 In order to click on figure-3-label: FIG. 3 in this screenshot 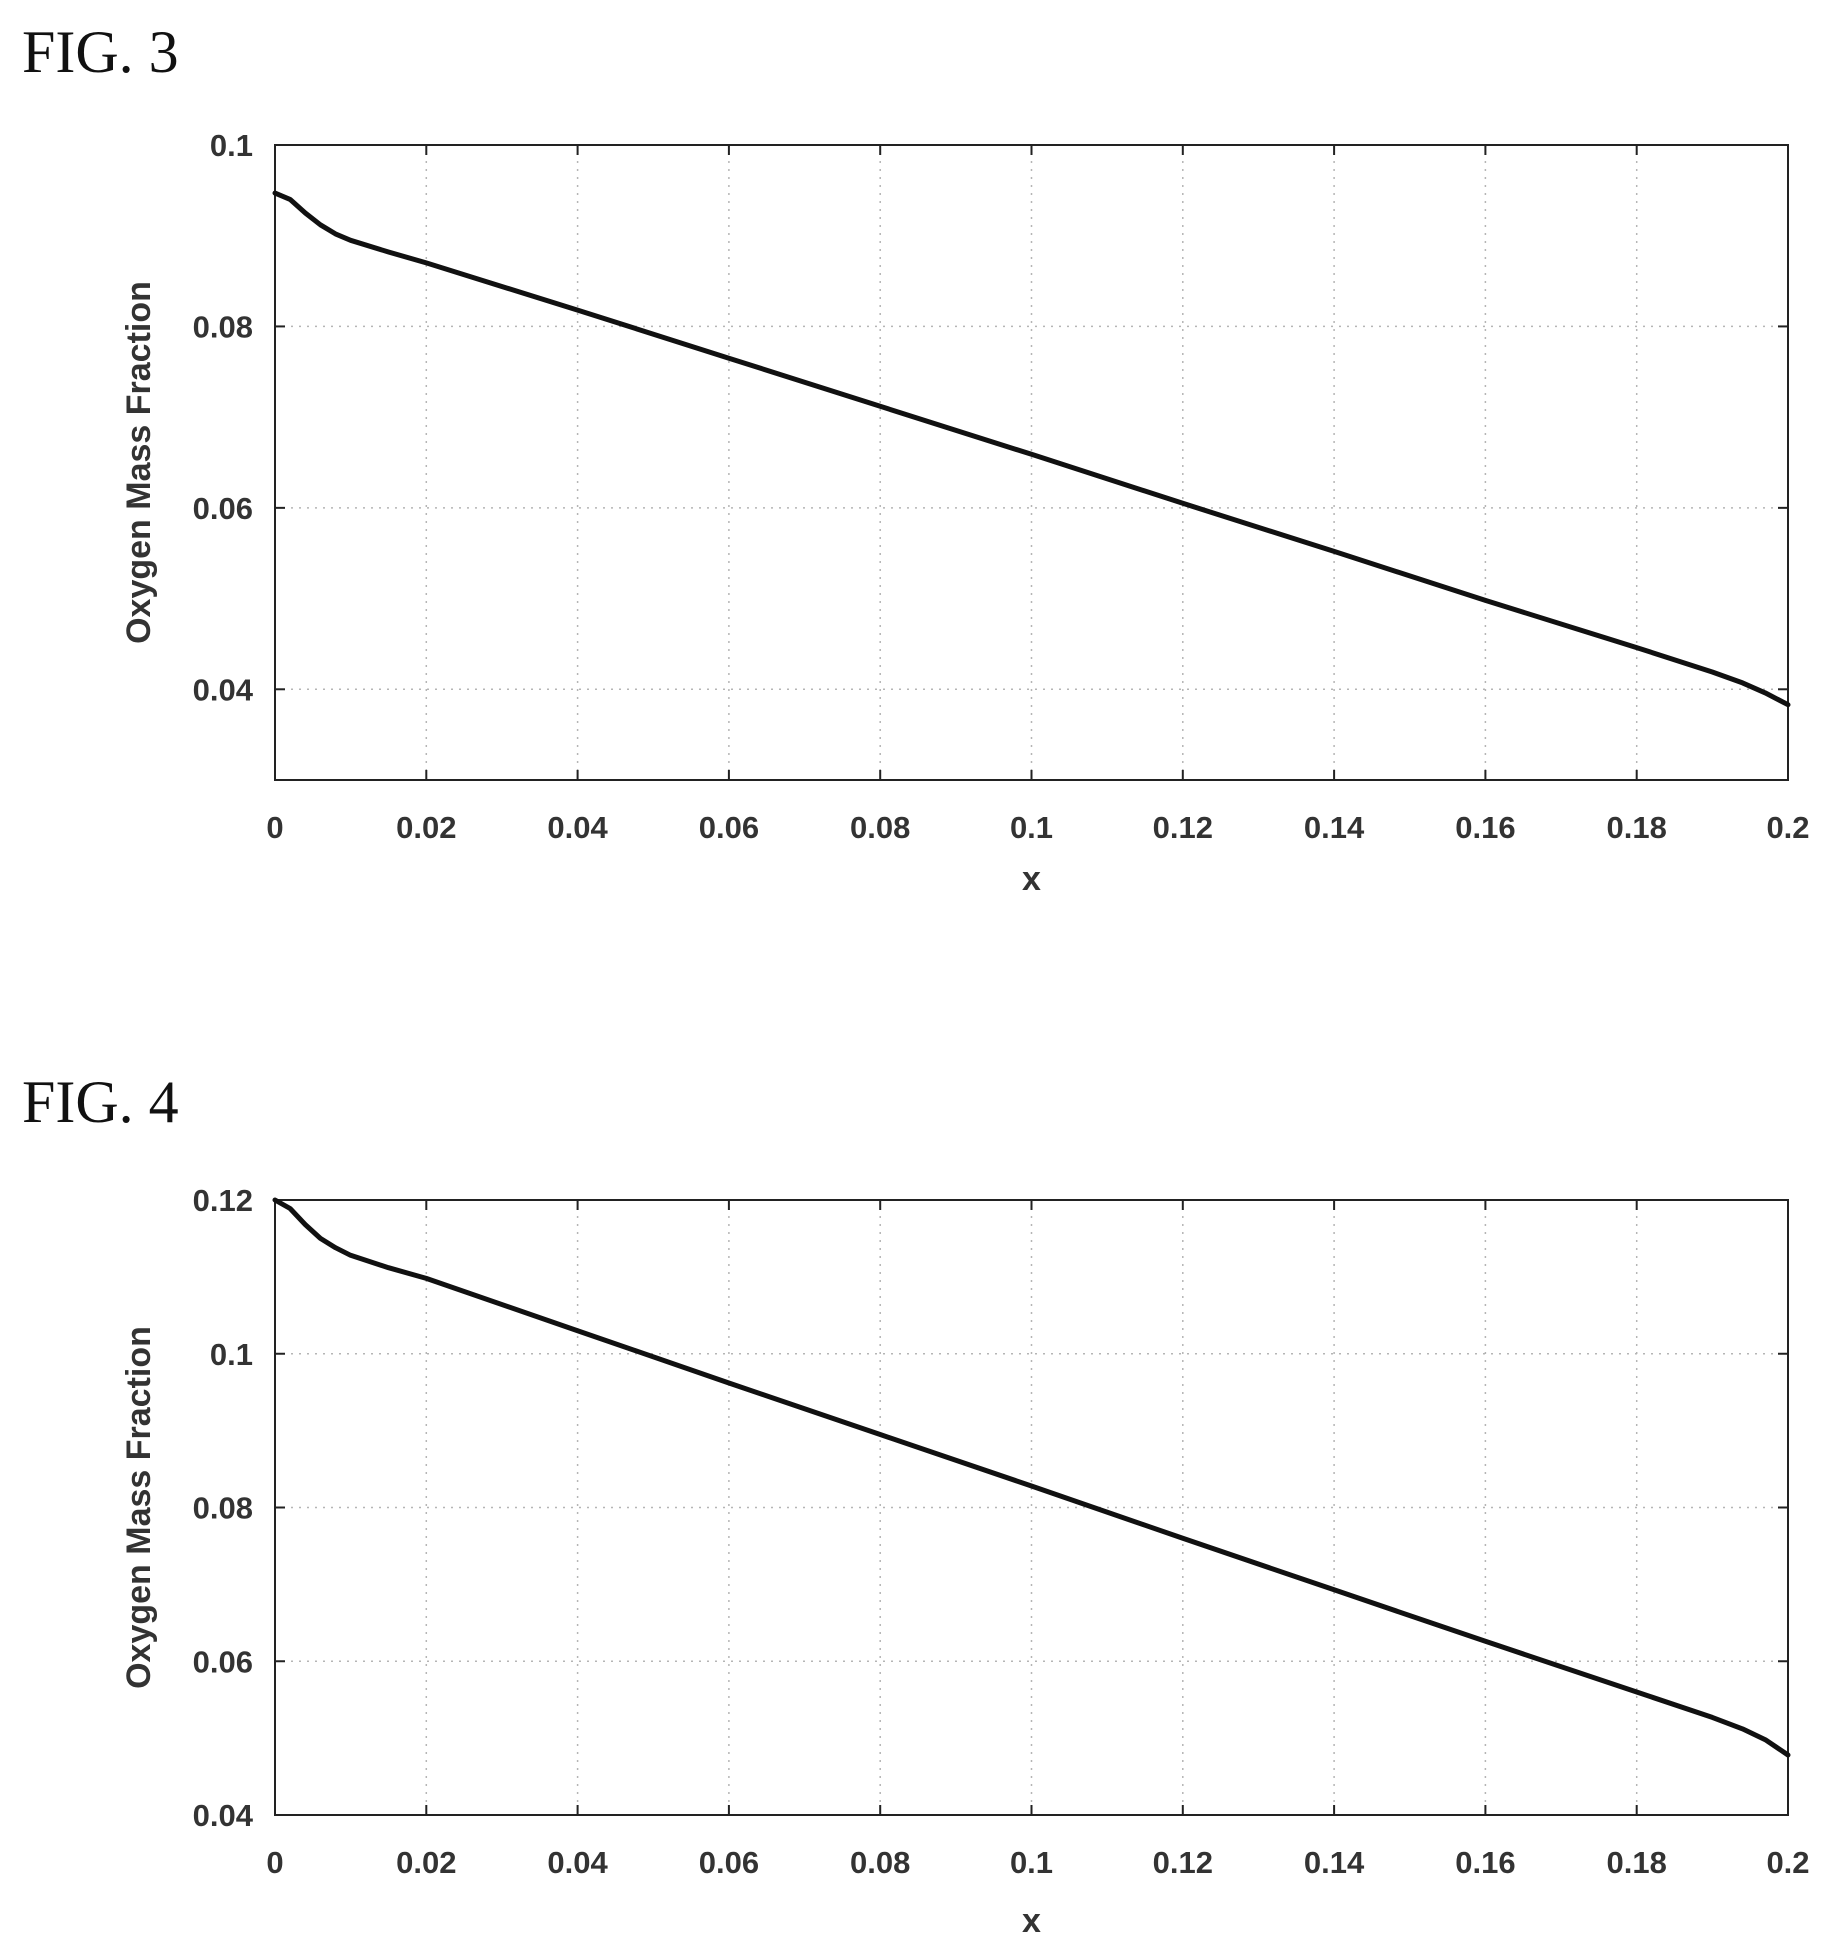, I will do `click(100, 52)`.